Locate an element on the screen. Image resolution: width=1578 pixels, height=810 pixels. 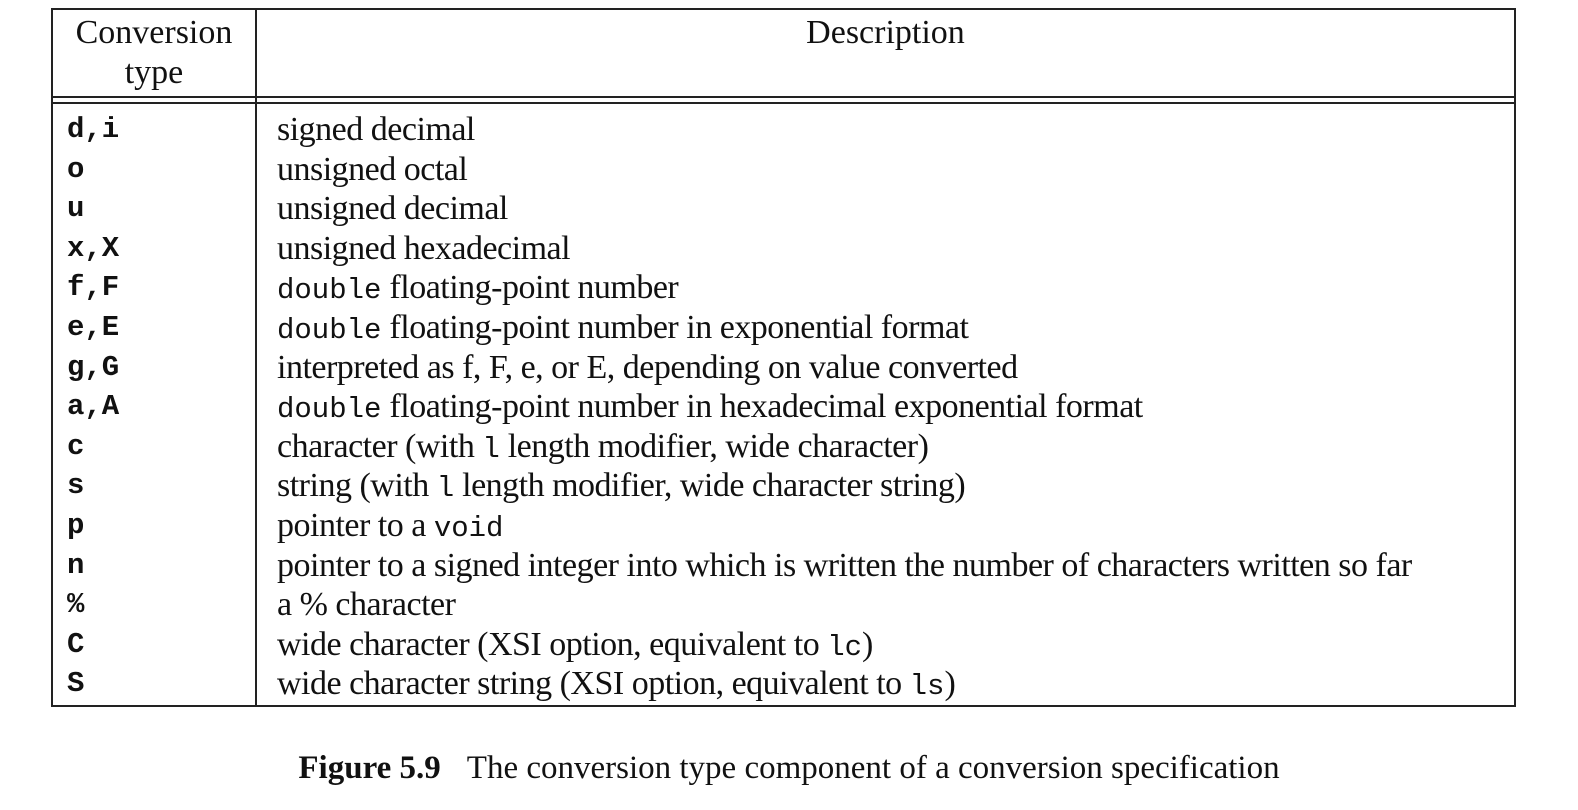
description-cell: a % character is located at coordinates (366, 605).